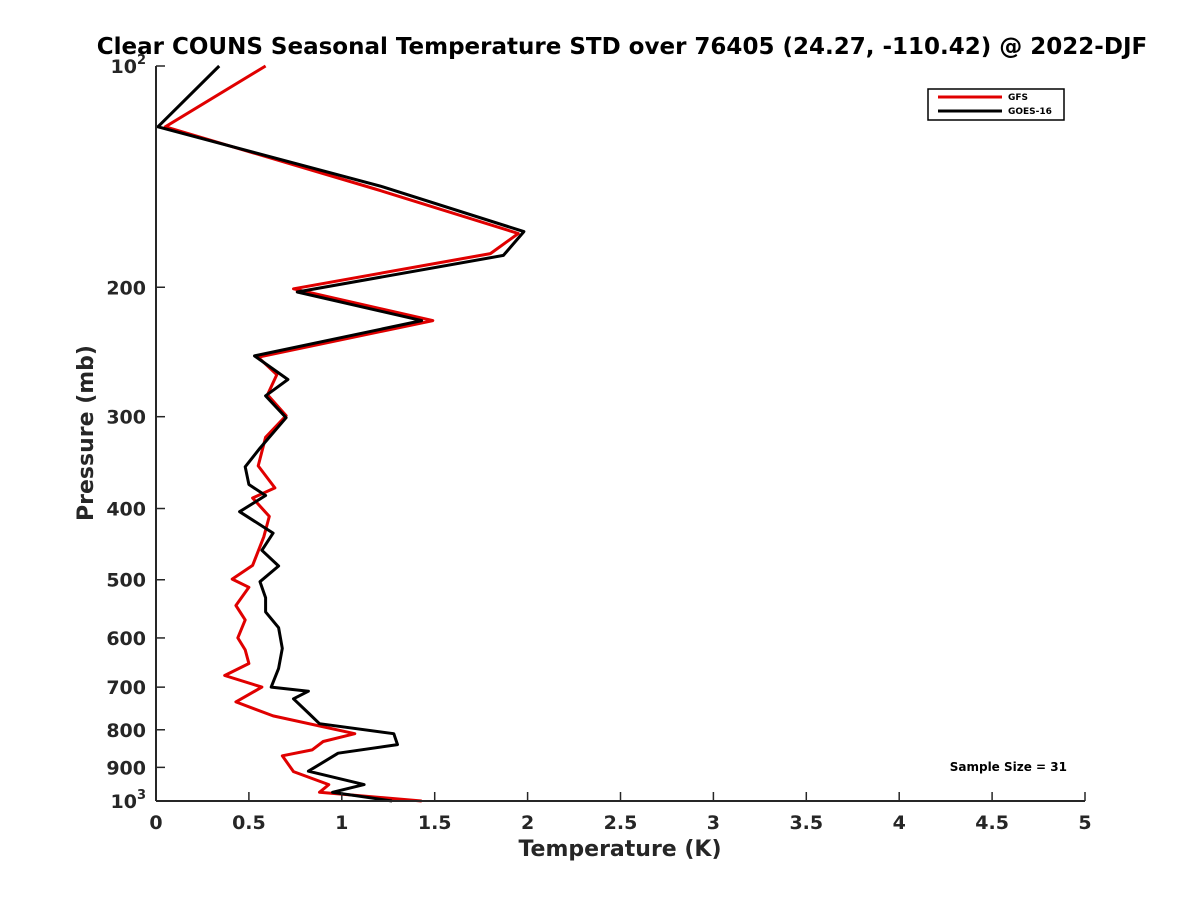 The width and height of the screenshot is (1200, 900). What do you see at coordinates (619, 849) in the screenshot?
I see `x-axis-label: Temperature (K)` at bounding box center [619, 849].